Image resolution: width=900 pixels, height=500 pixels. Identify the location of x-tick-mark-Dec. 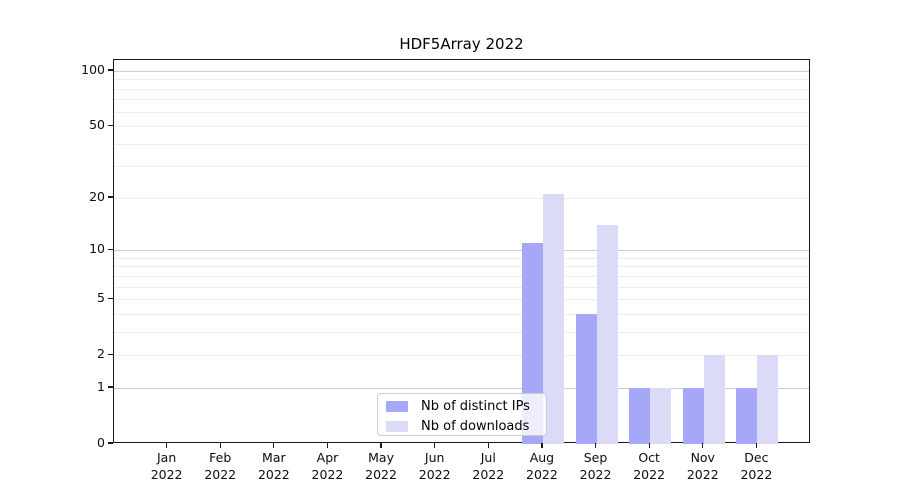
(756, 445).